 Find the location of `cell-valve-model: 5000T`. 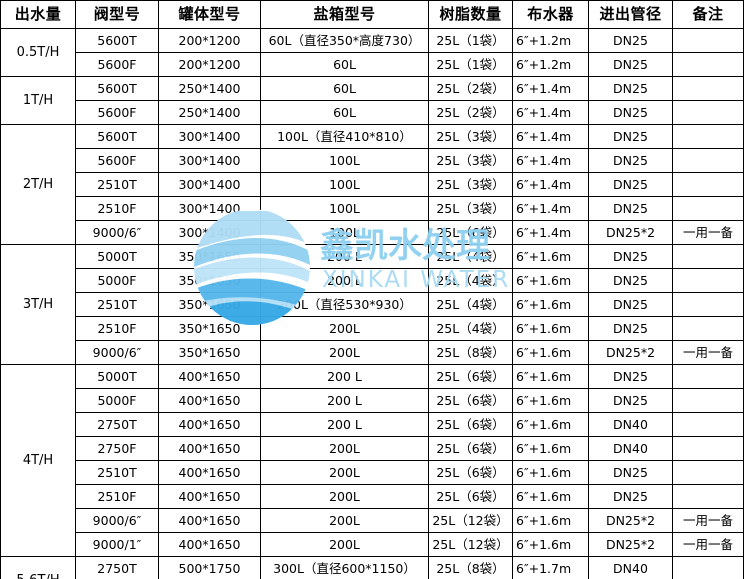

cell-valve-model: 5000T is located at coordinates (117, 256).